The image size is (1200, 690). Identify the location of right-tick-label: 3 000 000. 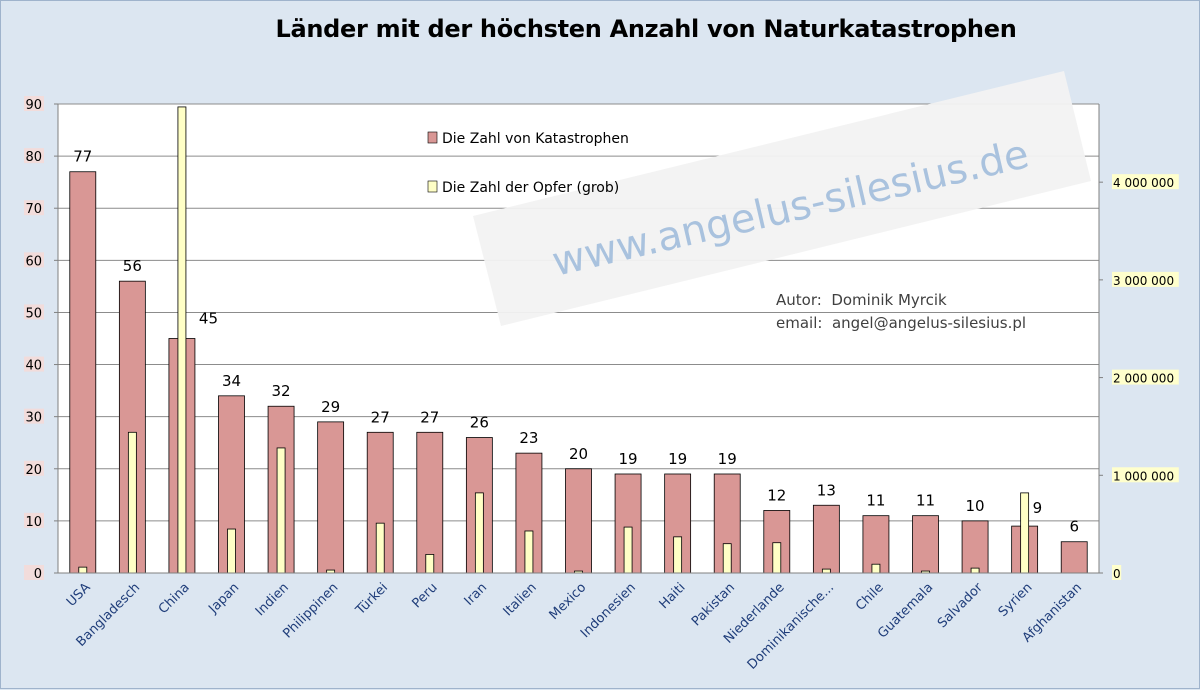
(1143, 281).